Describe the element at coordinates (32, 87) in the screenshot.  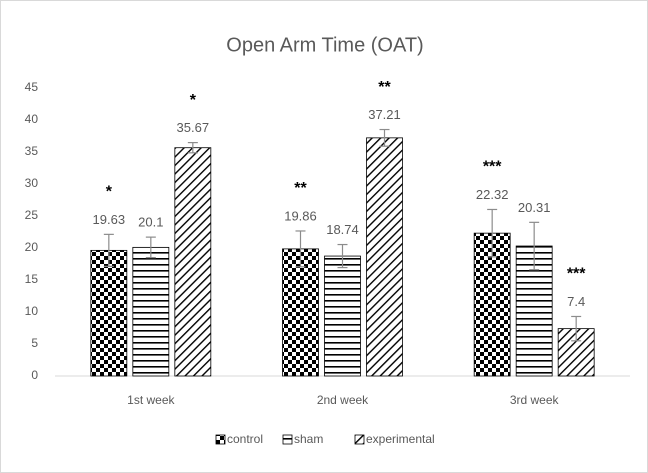
I see `y-tick-label: 45` at that location.